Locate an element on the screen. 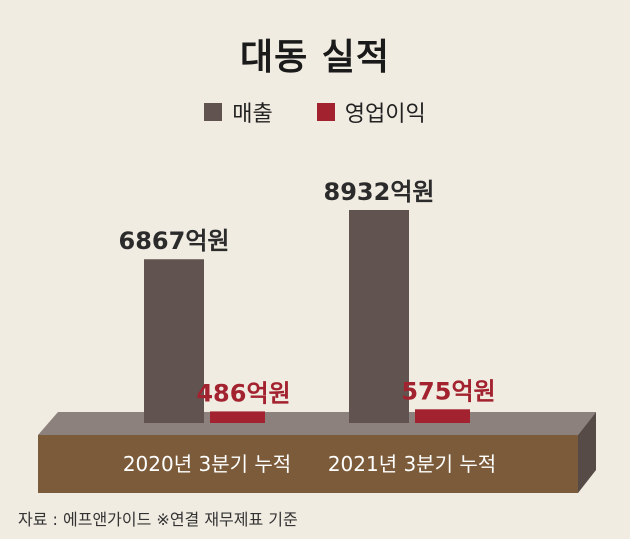 The image size is (630, 539). legend: 매출 영업이익 is located at coordinates (315, 112).